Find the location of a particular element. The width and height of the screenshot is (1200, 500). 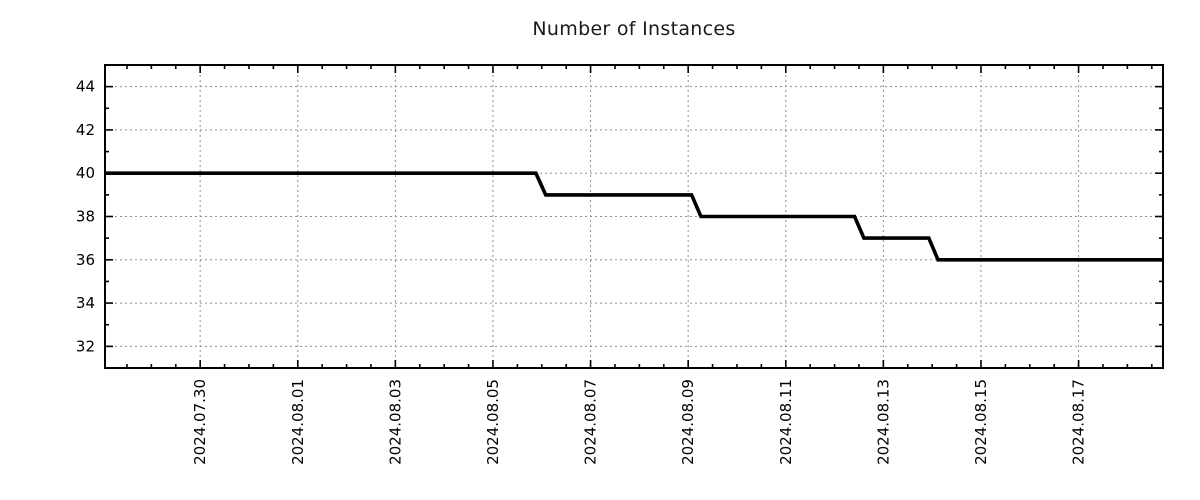

y-tick-label: 38 is located at coordinates (85, 217).